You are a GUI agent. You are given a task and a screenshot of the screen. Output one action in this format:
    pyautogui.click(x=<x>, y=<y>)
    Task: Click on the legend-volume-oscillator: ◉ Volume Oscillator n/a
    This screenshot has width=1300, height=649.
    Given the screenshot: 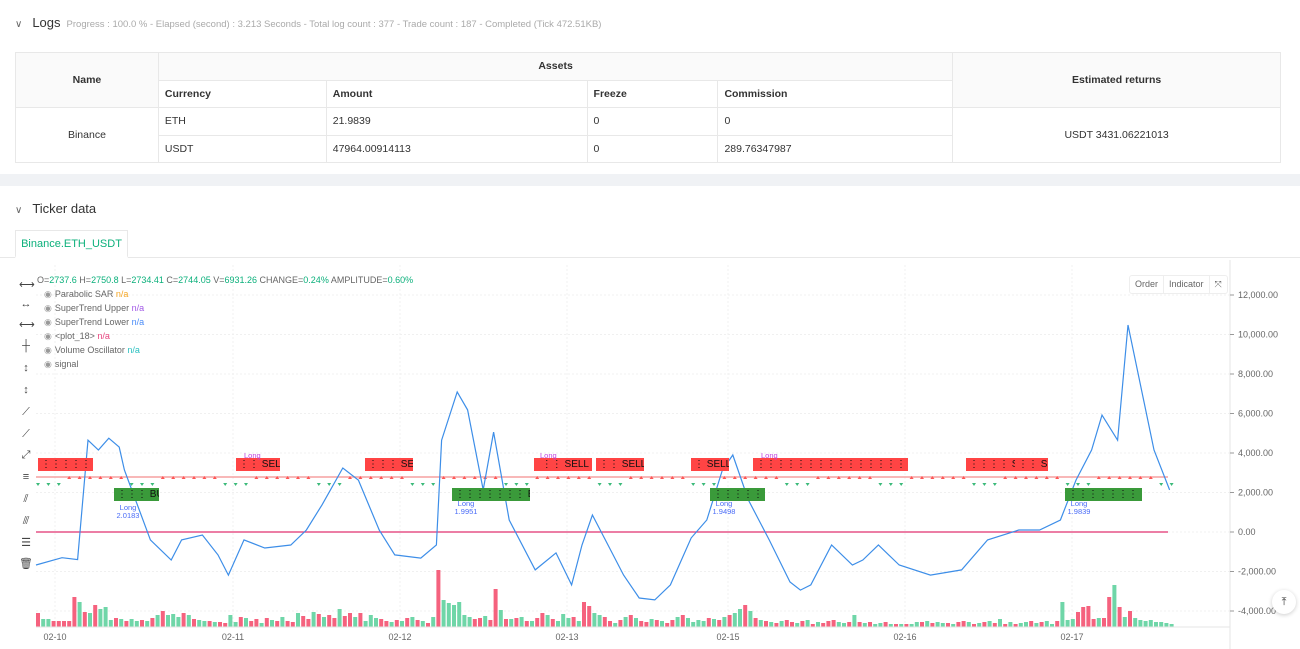 What is the action you would take?
    pyautogui.click(x=92, y=350)
    